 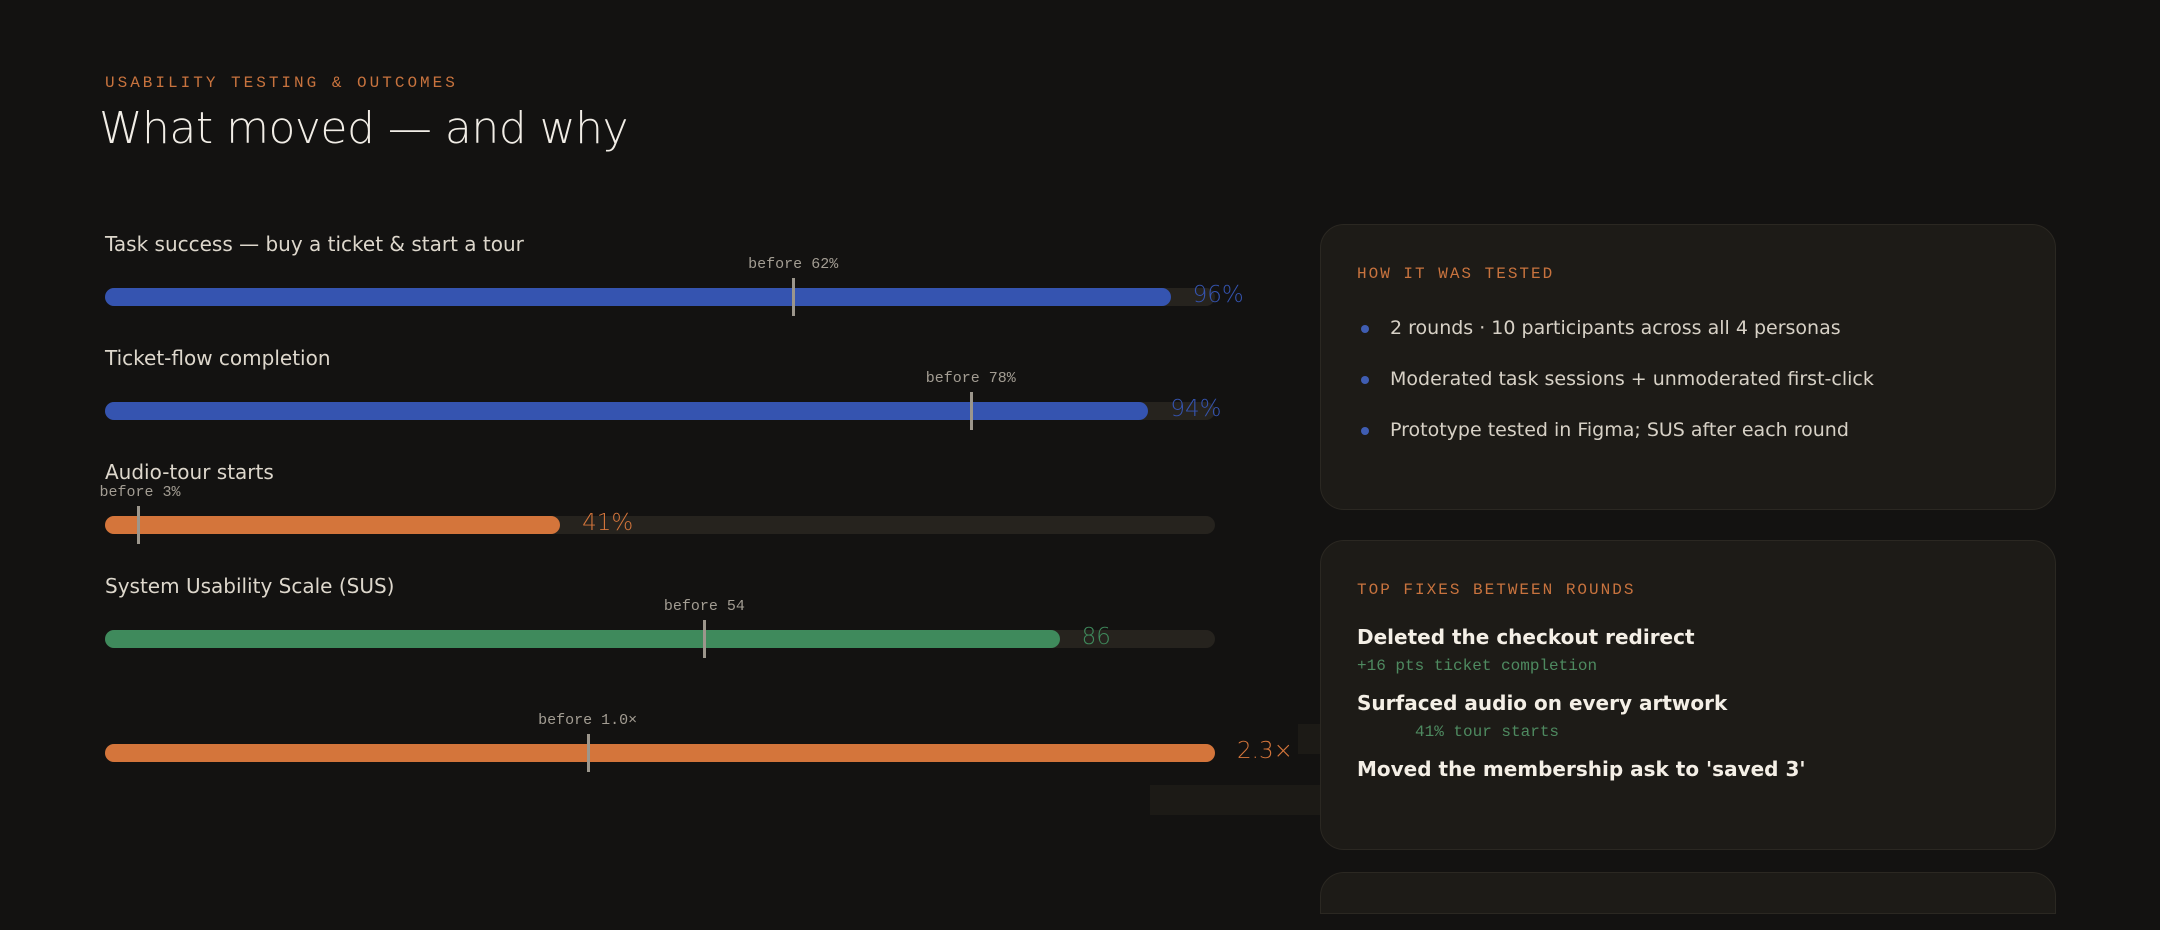 What do you see at coordinates (1096, 637) in the screenshot?
I see `value-label: 86` at bounding box center [1096, 637].